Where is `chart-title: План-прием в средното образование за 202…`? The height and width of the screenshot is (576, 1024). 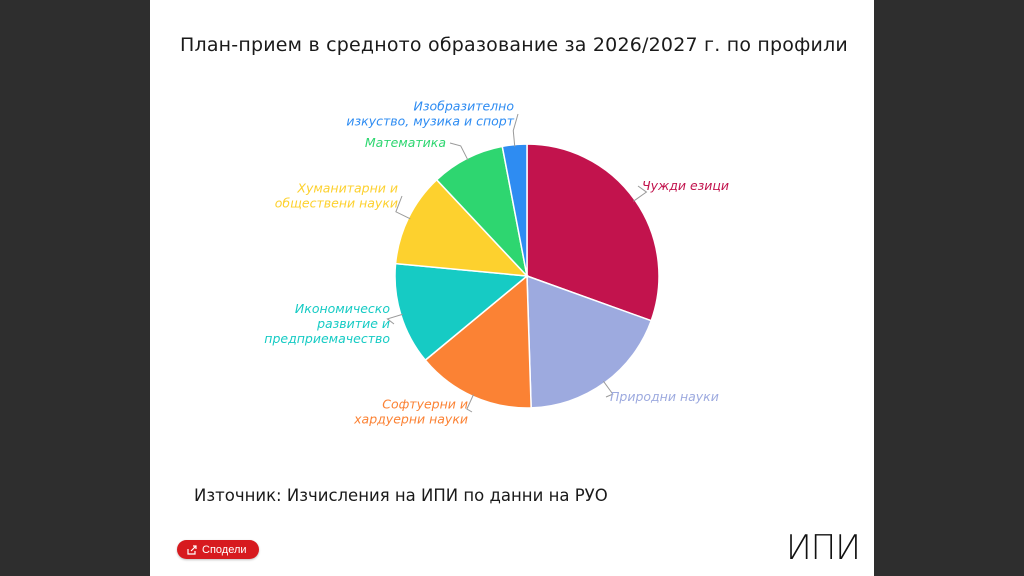
chart-title: План-прием в средното образование за 202… is located at coordinates (514, 45).